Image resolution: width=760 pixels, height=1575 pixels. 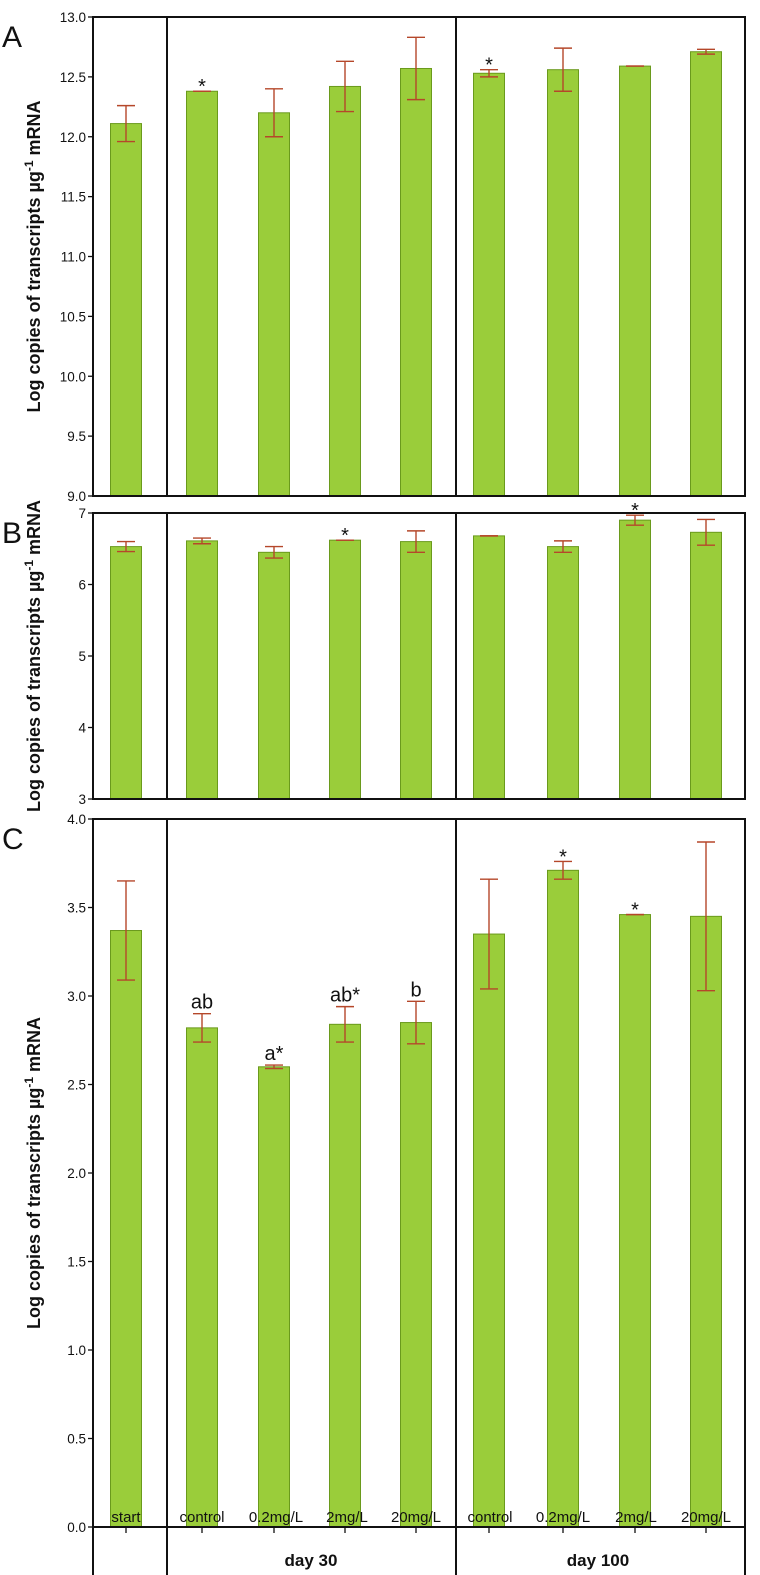 I want to click on annotation-c-6: *, so click(x=563, y=857).